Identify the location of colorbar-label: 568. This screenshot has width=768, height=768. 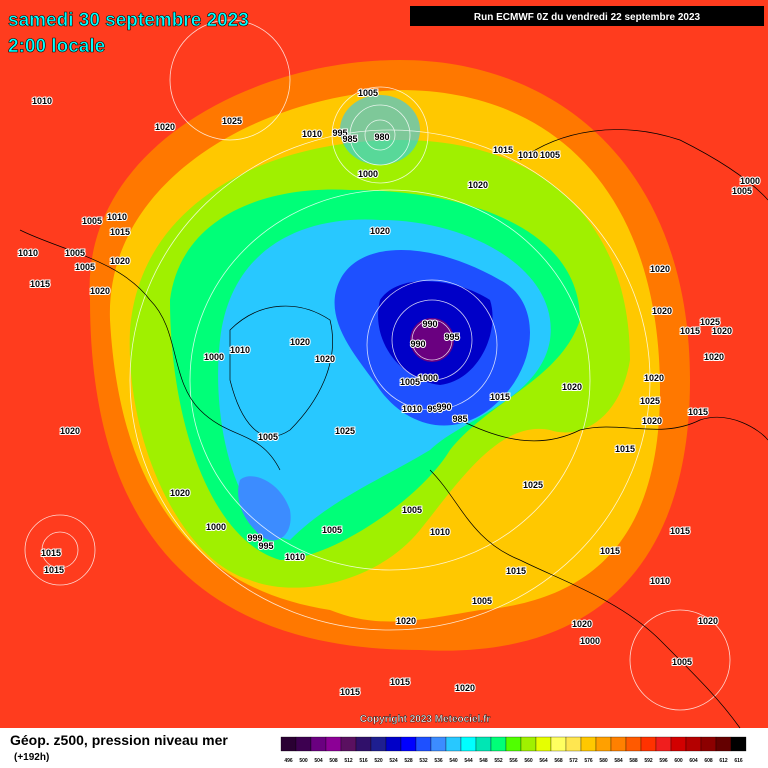
(558, 761).